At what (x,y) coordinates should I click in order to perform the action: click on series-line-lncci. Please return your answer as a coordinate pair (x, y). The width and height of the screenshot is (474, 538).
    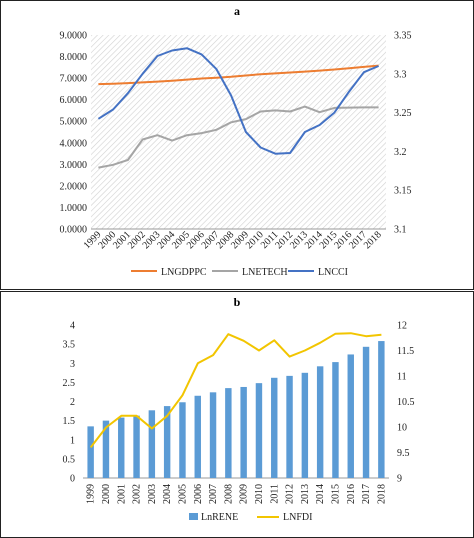
    Looking at the image, I should click on (238, 101).